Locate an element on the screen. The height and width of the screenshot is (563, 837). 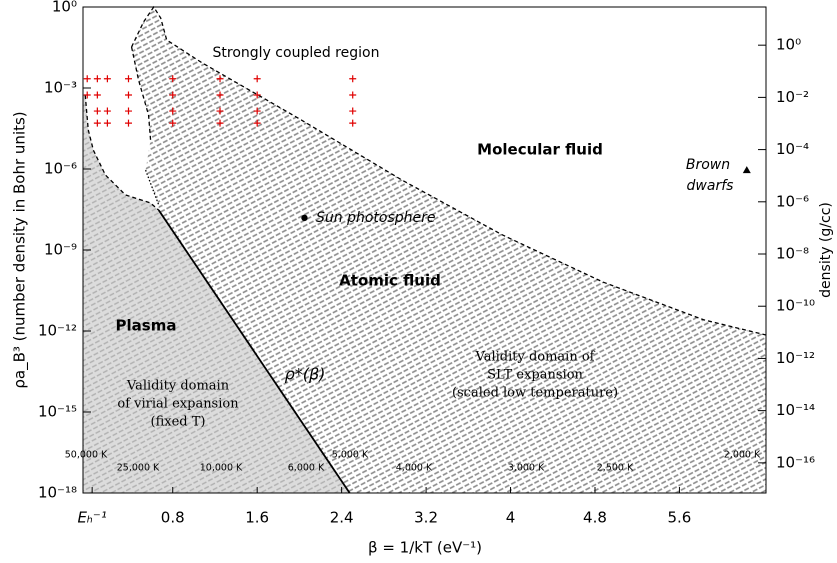
x-tick-label: 1.6 is located at coordinates (257, 518).